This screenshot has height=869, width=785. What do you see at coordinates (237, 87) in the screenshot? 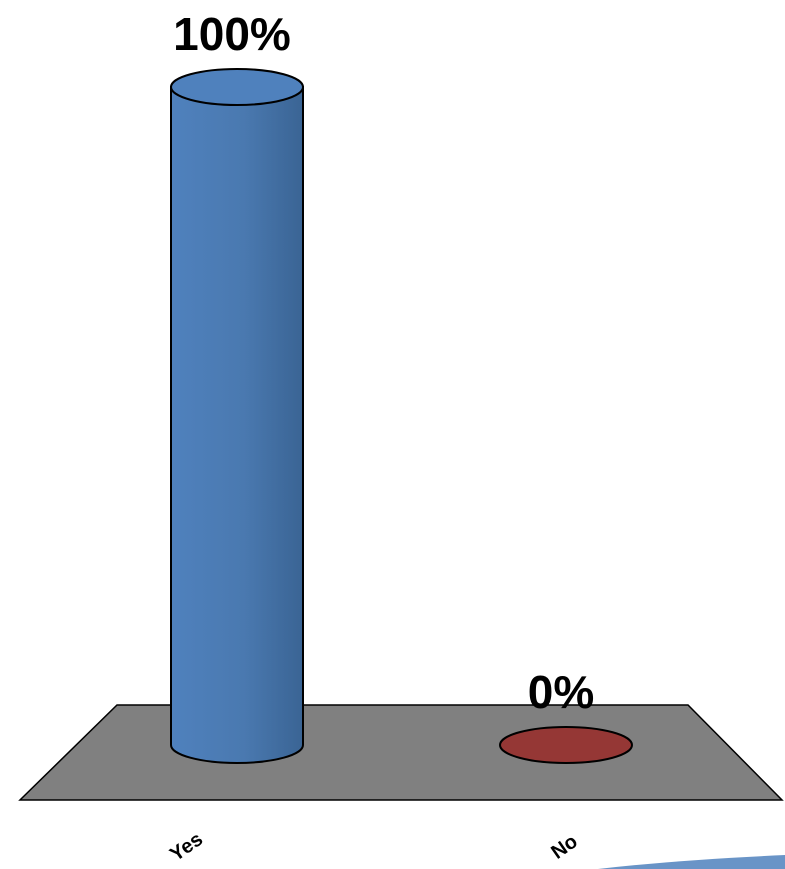
I see `bar-yes-top` at bounding box center [237, 87].